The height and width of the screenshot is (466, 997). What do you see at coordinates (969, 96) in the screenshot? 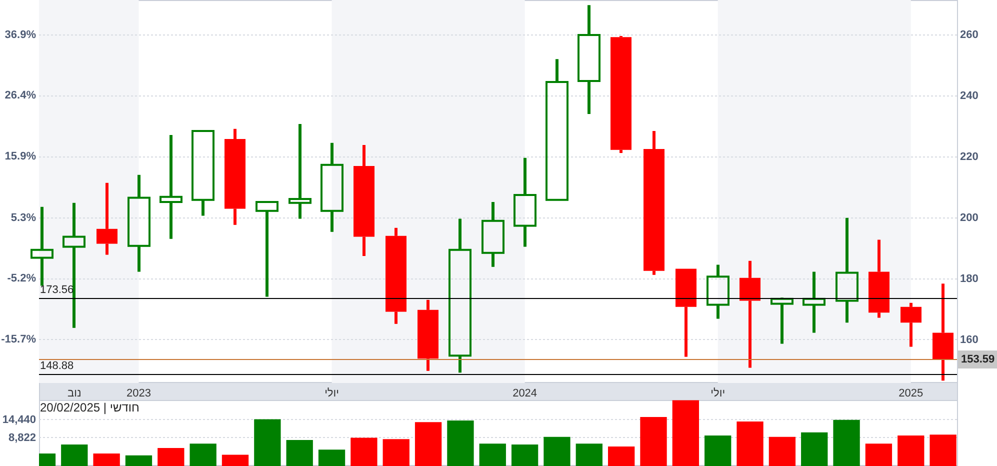
I see `y-tick-label: 240` at bounding box center [969, 96].